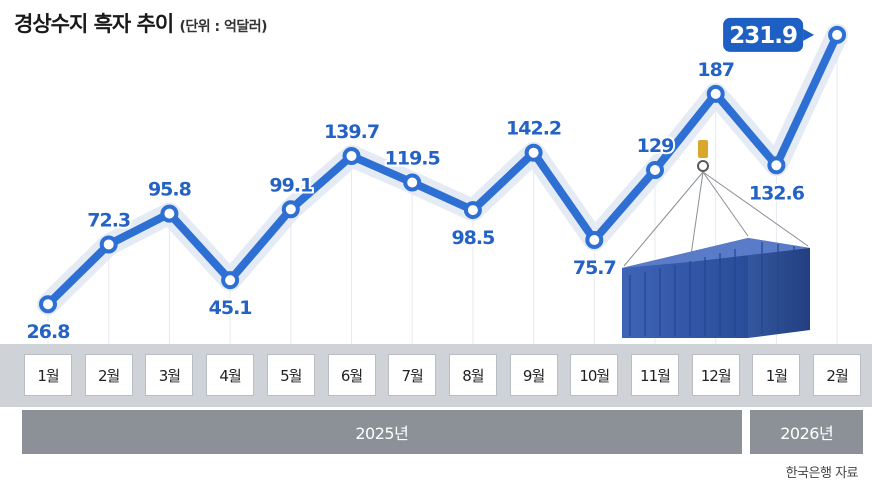  What do you see at coordinates (290, 375) in the screenshot?
I see `x-tick-label: 5월` at bounding box center [290, 375].